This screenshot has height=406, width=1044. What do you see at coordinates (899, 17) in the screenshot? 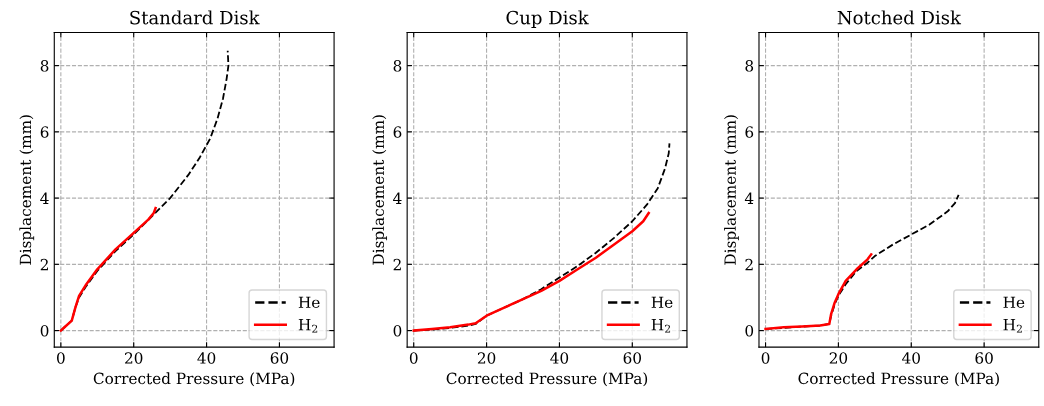
I see `chart-title: Notched Disk` at bounding box center [899, 17].